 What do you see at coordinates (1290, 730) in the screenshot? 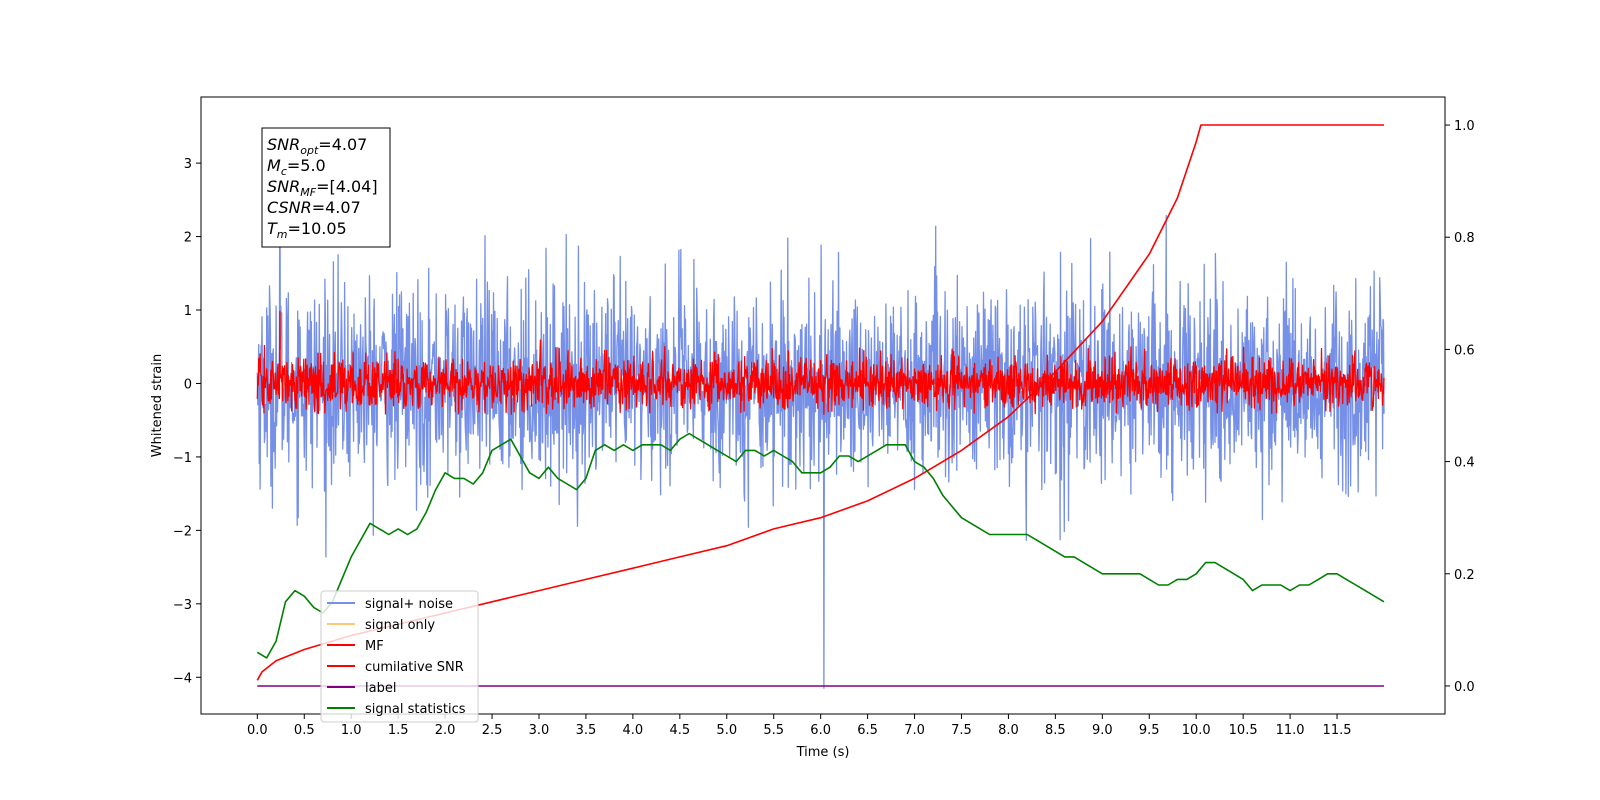
I see `x-tick-label: 11.0` at bounding box center [1290, 730].